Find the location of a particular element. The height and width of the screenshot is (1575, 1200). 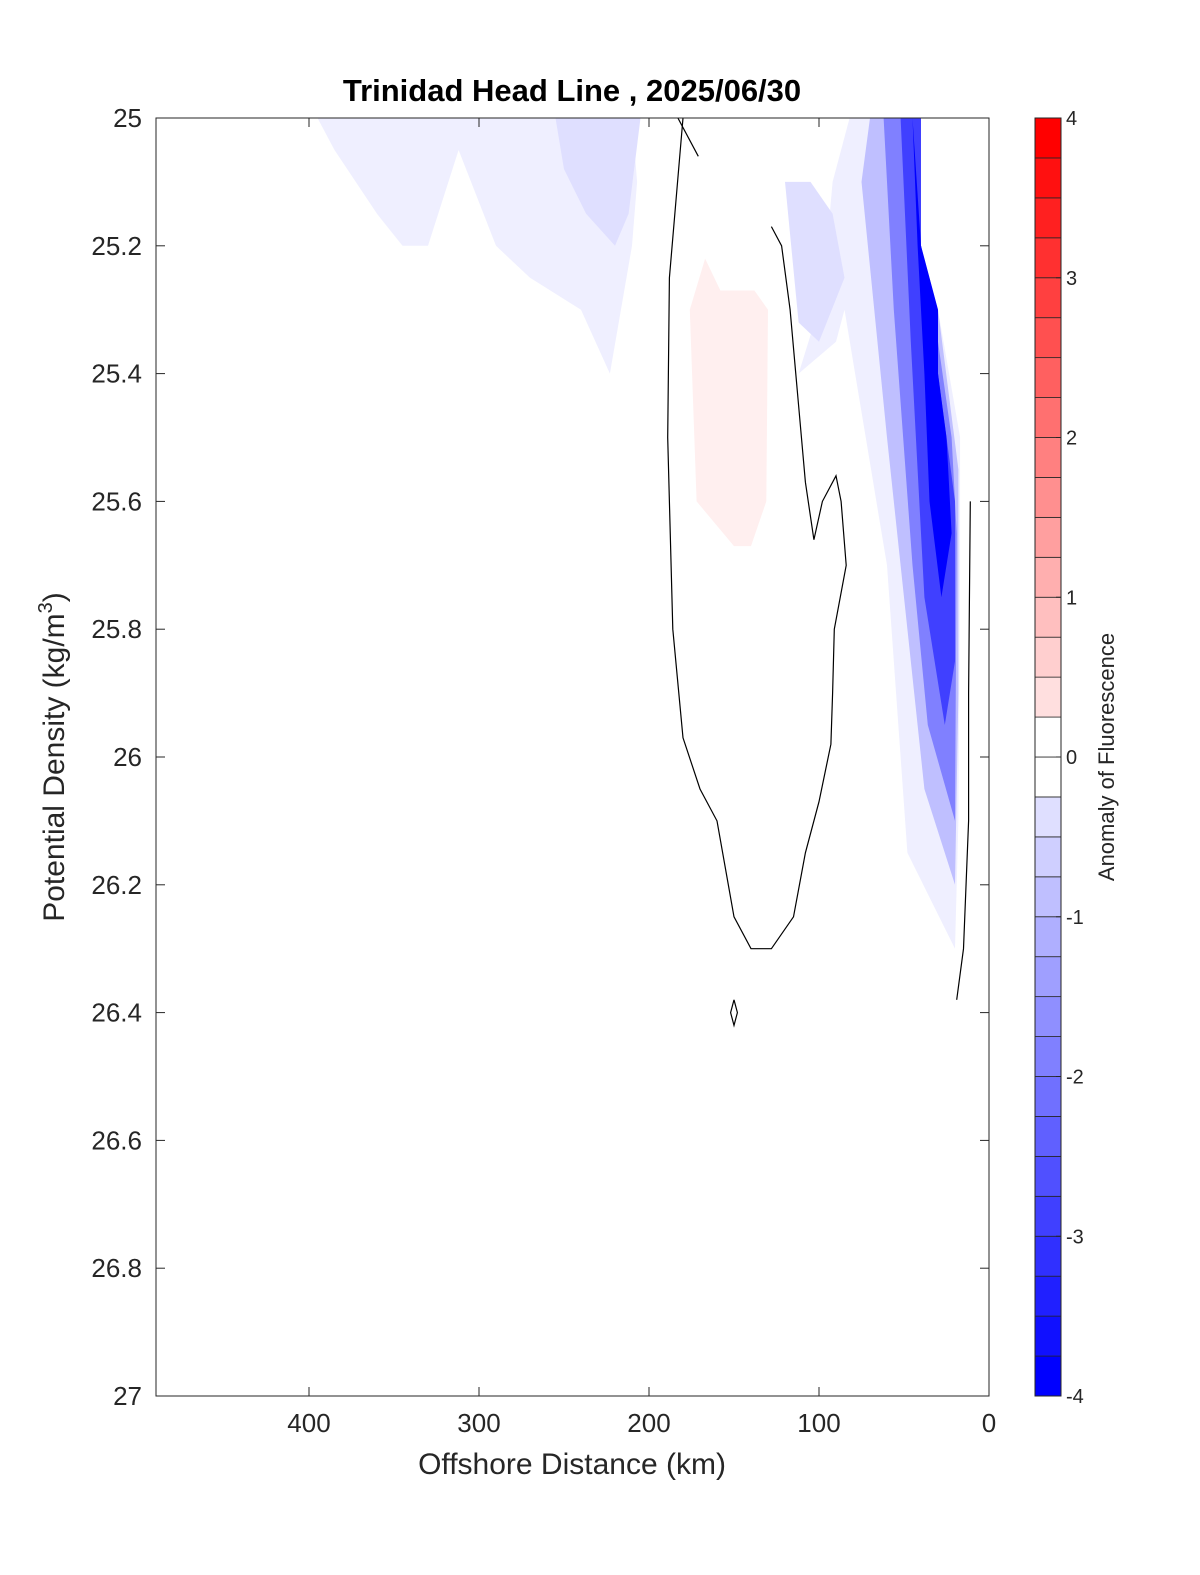

x-tick-label: 200 is located at coordinates (648, 1423).